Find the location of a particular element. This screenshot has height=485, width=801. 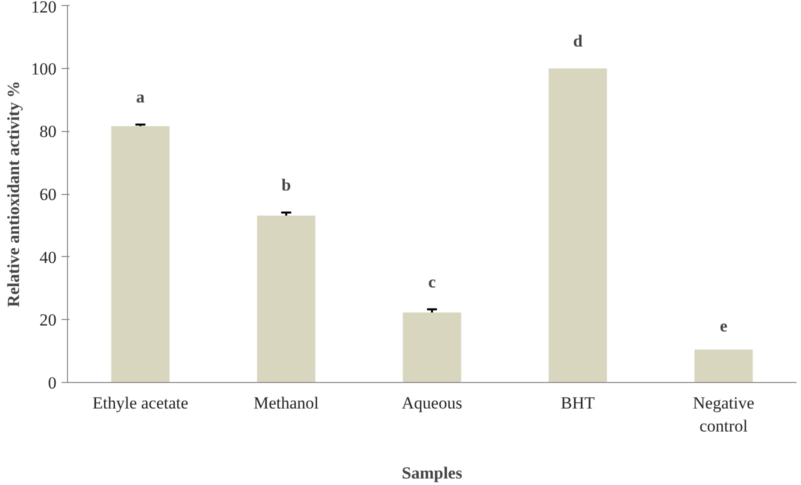

x-tick-label: Methanol is located at coordinates (287, 403).